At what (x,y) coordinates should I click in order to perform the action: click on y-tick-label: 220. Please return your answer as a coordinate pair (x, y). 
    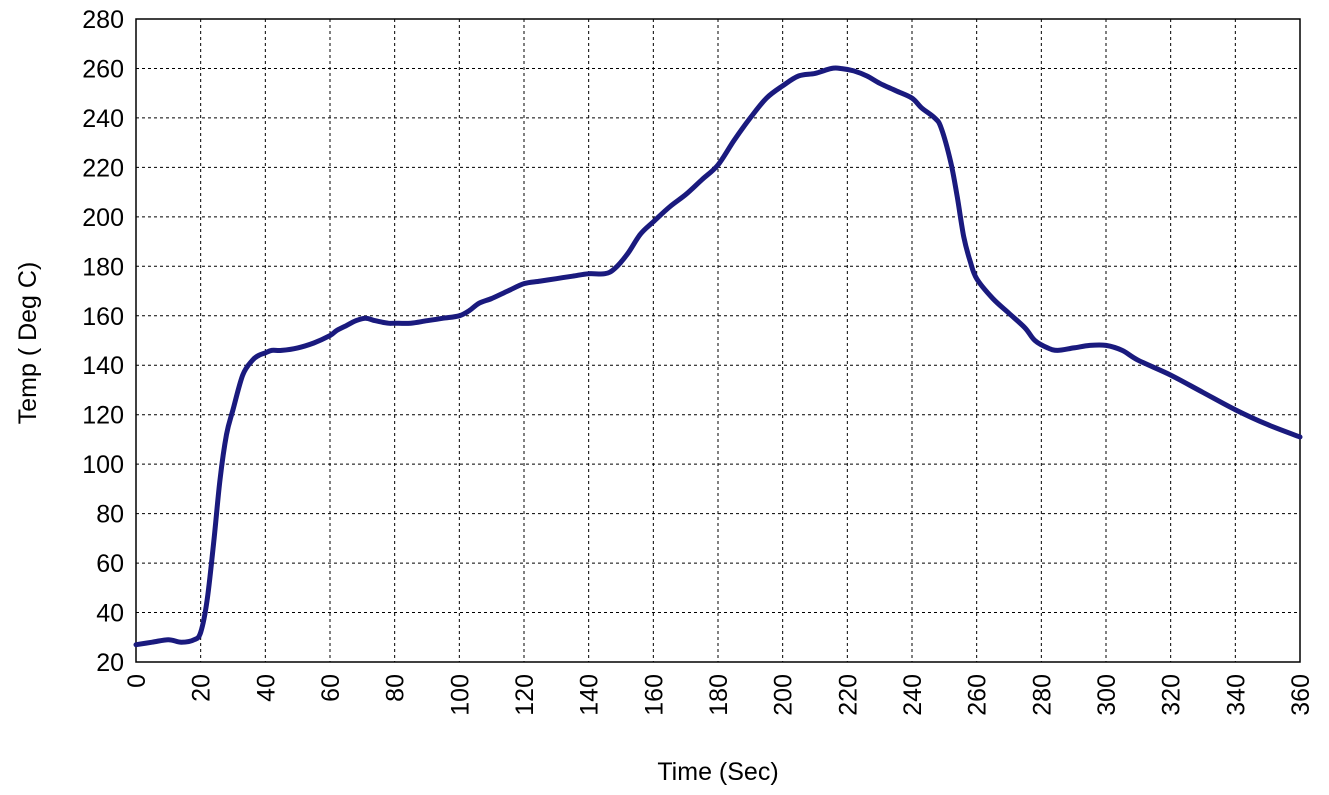
    Looking at the image, I should click on (103, 168).